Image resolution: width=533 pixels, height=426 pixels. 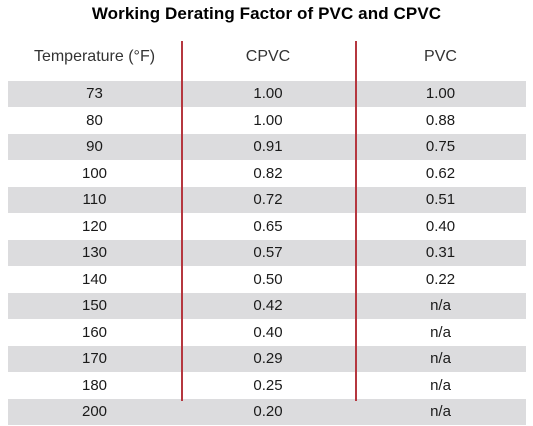 I want to click on table-row: 170 0.29 n/a, so click(x=267, y=359).